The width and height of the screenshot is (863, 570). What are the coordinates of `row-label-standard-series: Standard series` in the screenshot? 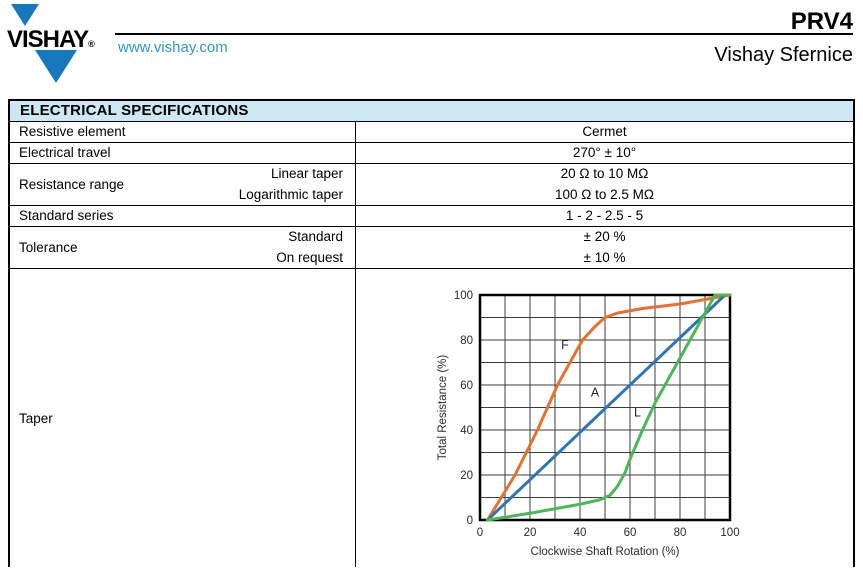 It's located at (183, 216).